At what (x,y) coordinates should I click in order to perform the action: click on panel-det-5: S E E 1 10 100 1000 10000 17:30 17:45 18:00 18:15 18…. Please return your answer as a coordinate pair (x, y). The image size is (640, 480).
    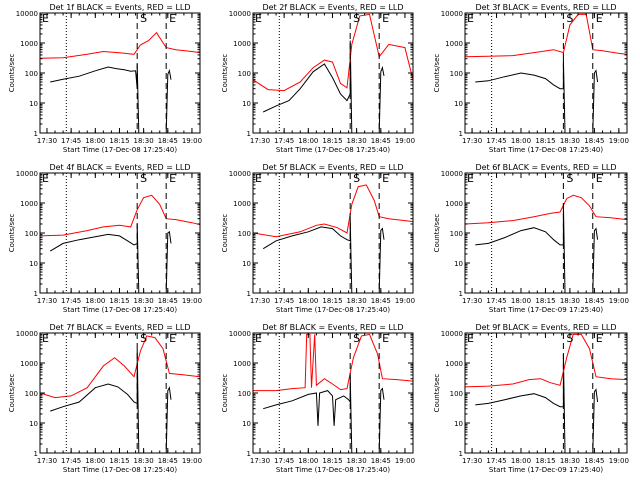
    Looking at the image, I should click on (318, 238).